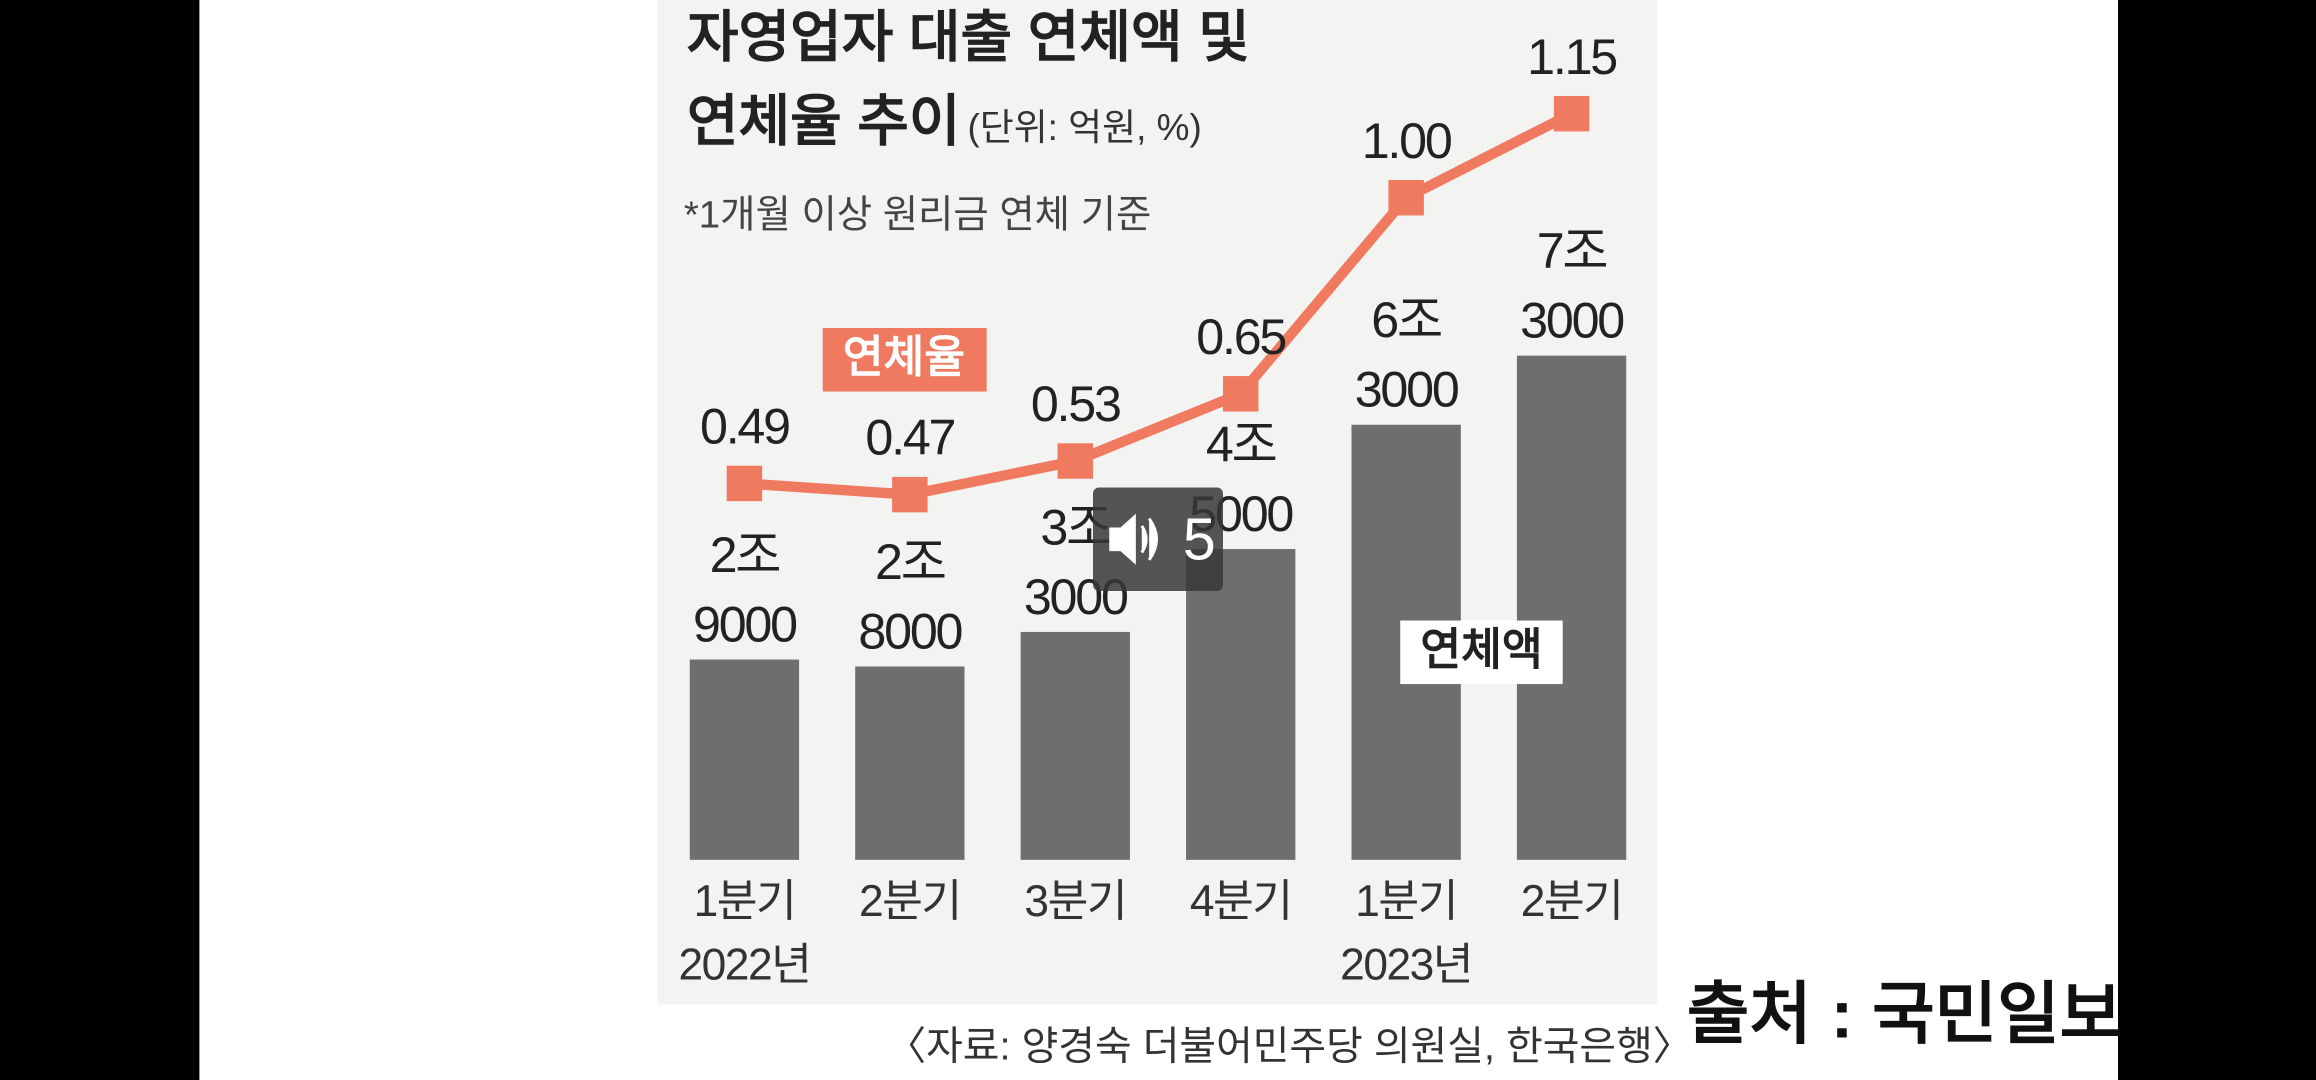 This screenshot has width=2316, height=1080. Describe the element at coordinates (1159, 304) in the screenshot. I see `rate-line` at that location.